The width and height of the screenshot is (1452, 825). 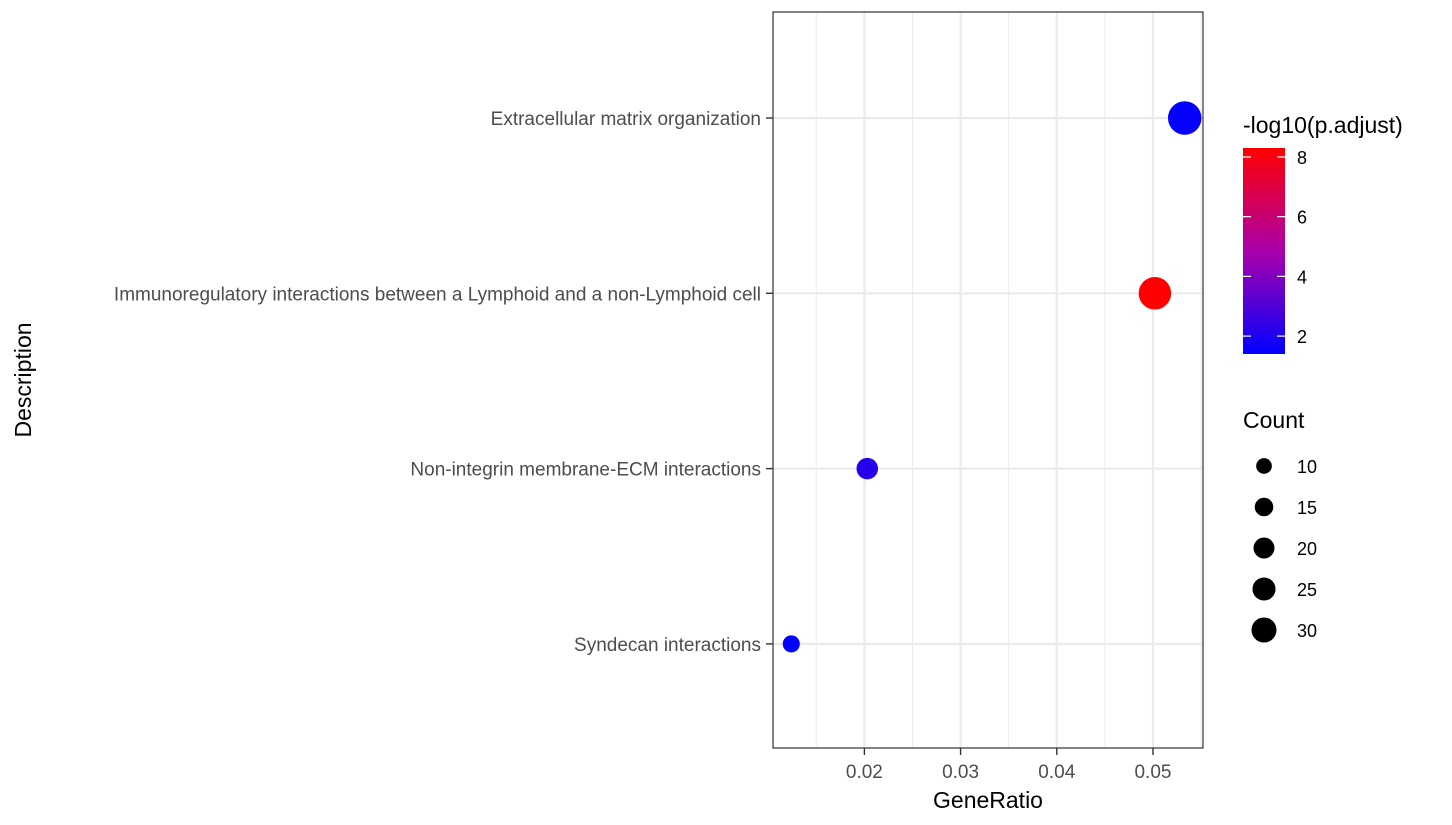 I want to click on size-legend: Count 10 15 20 25 30, so click(x=1280, y=525).